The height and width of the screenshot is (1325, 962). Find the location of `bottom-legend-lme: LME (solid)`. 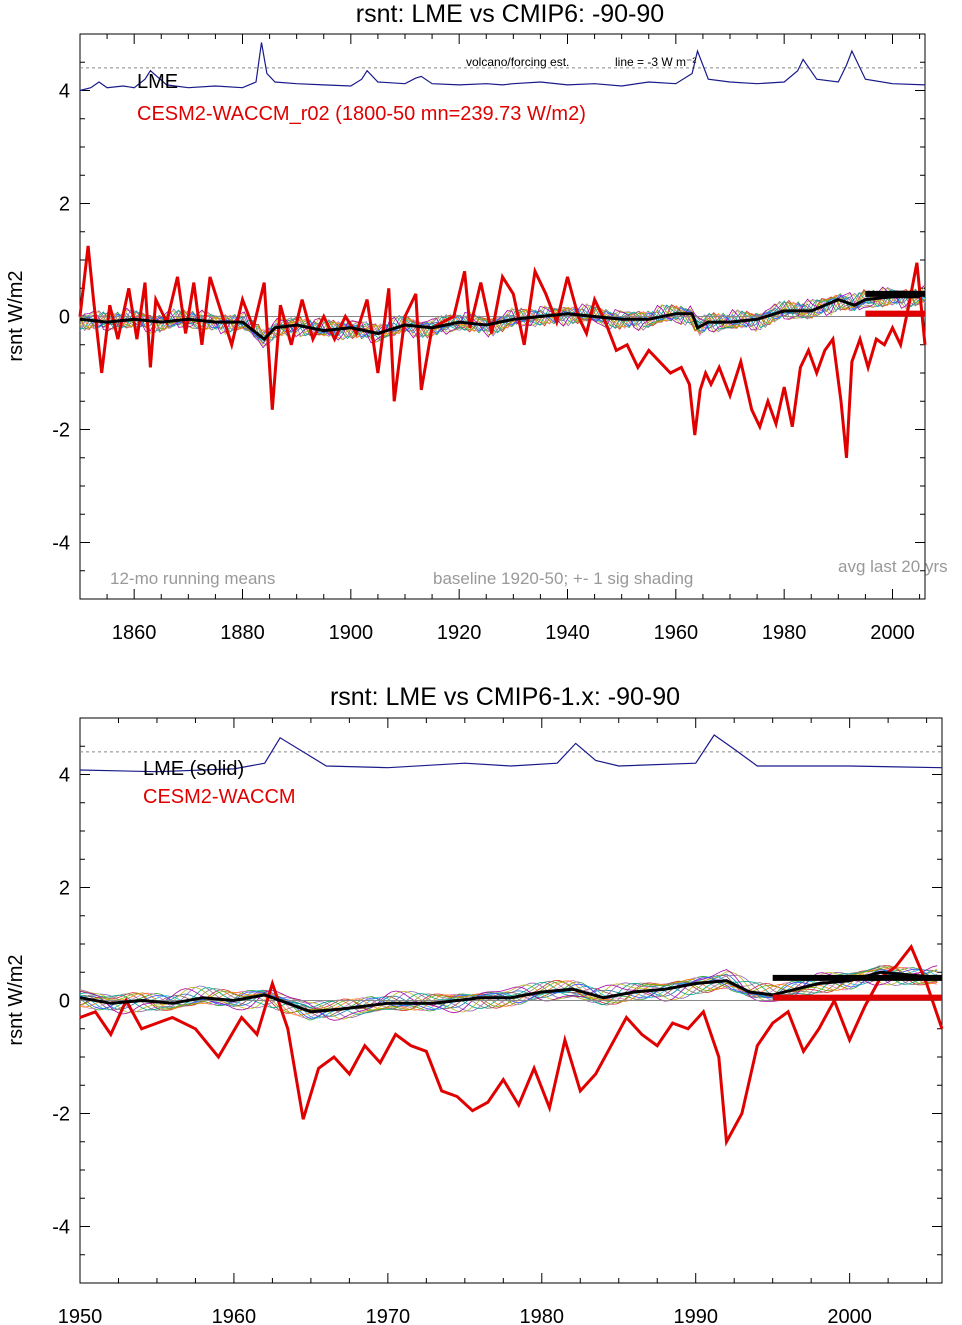

bottom-legend-lme: LME (solid) is located at coordinates (193, 769).